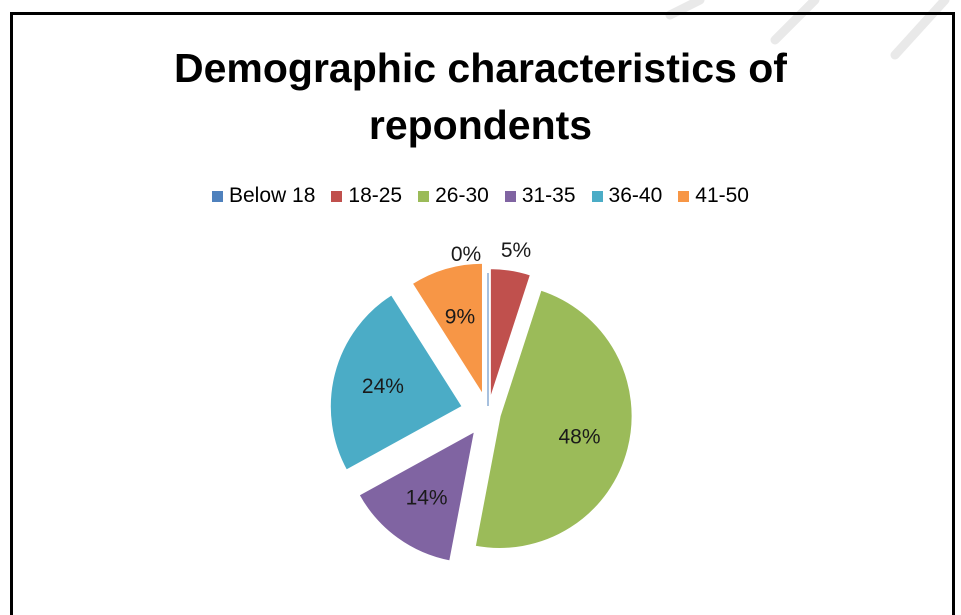 The height and width of the screenshot is (615, 961). Describe the element at coordinates (516, 250) in the screenshot. I see `pie-label-18-25: 5%` at that location.